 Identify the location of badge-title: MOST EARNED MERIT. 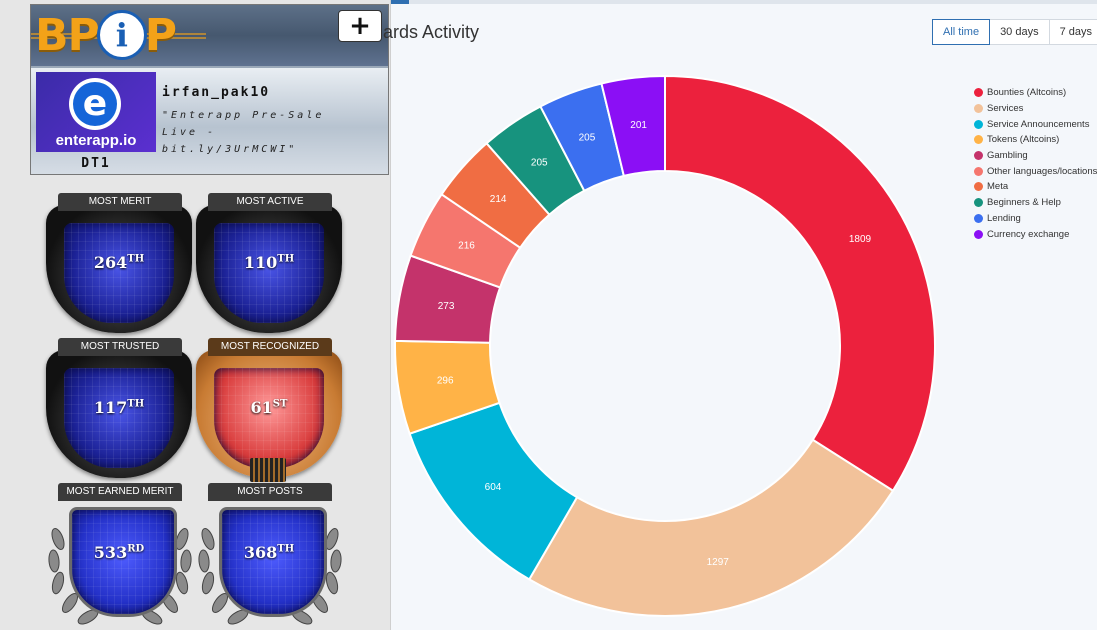
(120, 492).